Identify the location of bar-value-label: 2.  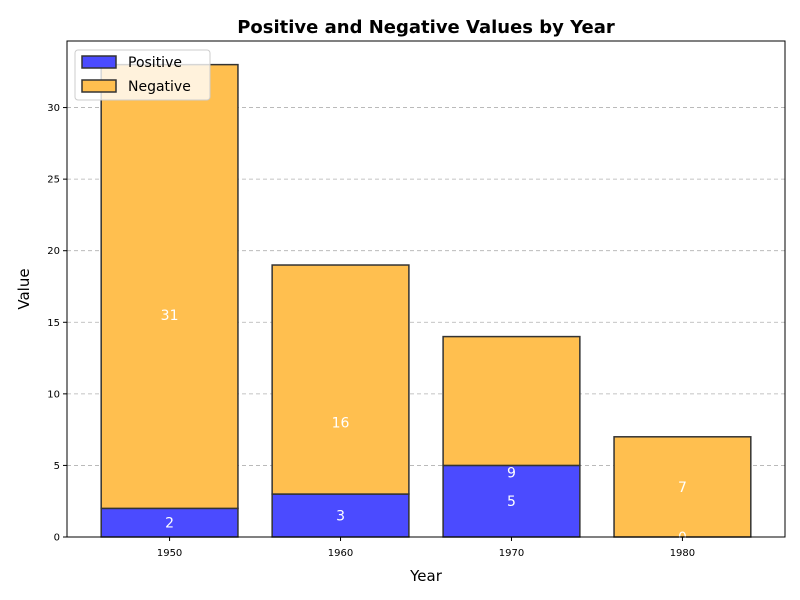
(169, 524).